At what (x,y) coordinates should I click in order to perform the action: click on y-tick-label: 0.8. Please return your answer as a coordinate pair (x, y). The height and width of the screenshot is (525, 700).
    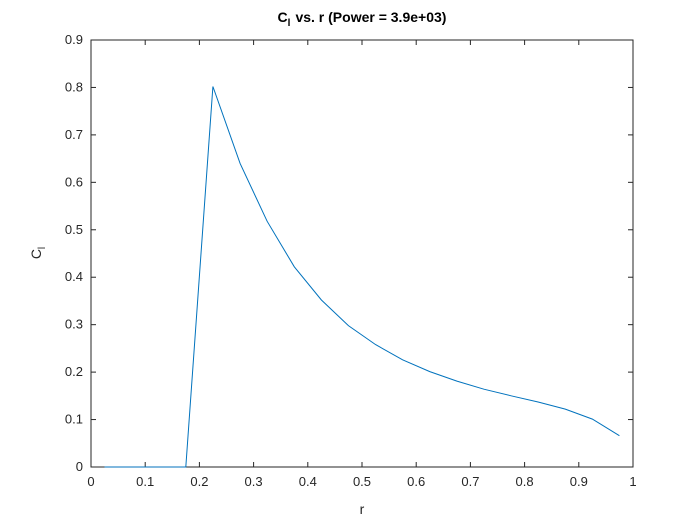
    Looking at the image, I should click on (74, 86).